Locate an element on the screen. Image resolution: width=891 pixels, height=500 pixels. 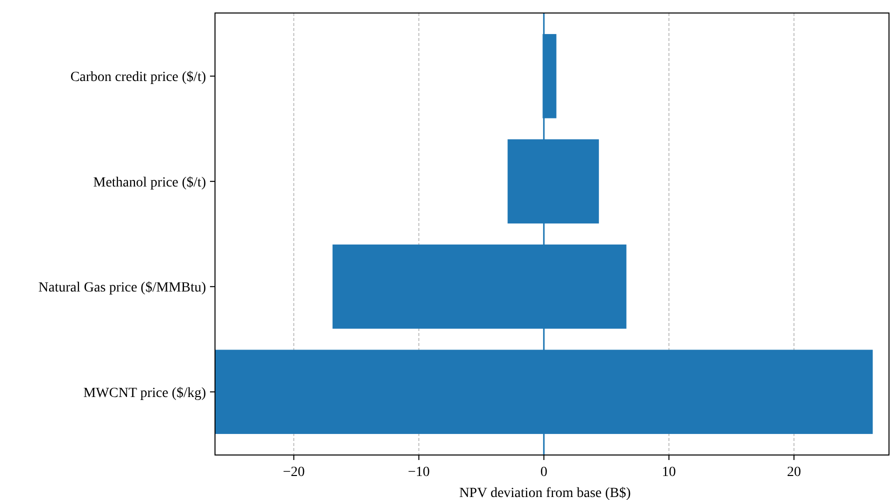
x-tick-label: 0 is located at coordinates (544, 472).